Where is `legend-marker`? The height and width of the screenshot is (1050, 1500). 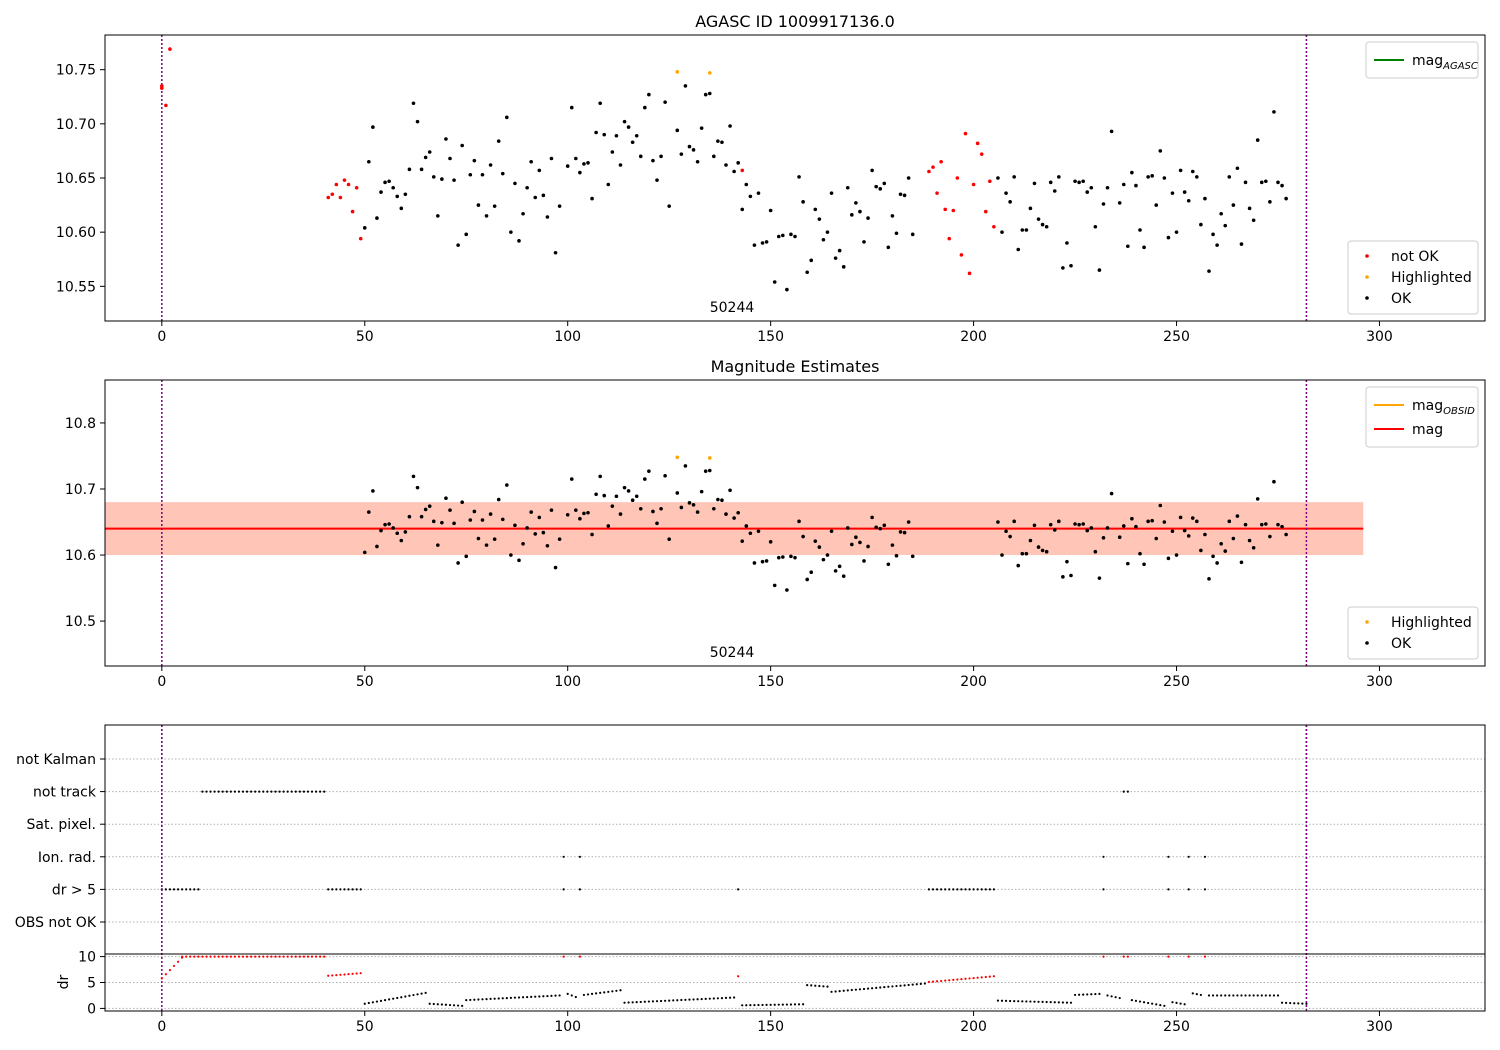
legend-marker is located at coordinates (1367, 622).